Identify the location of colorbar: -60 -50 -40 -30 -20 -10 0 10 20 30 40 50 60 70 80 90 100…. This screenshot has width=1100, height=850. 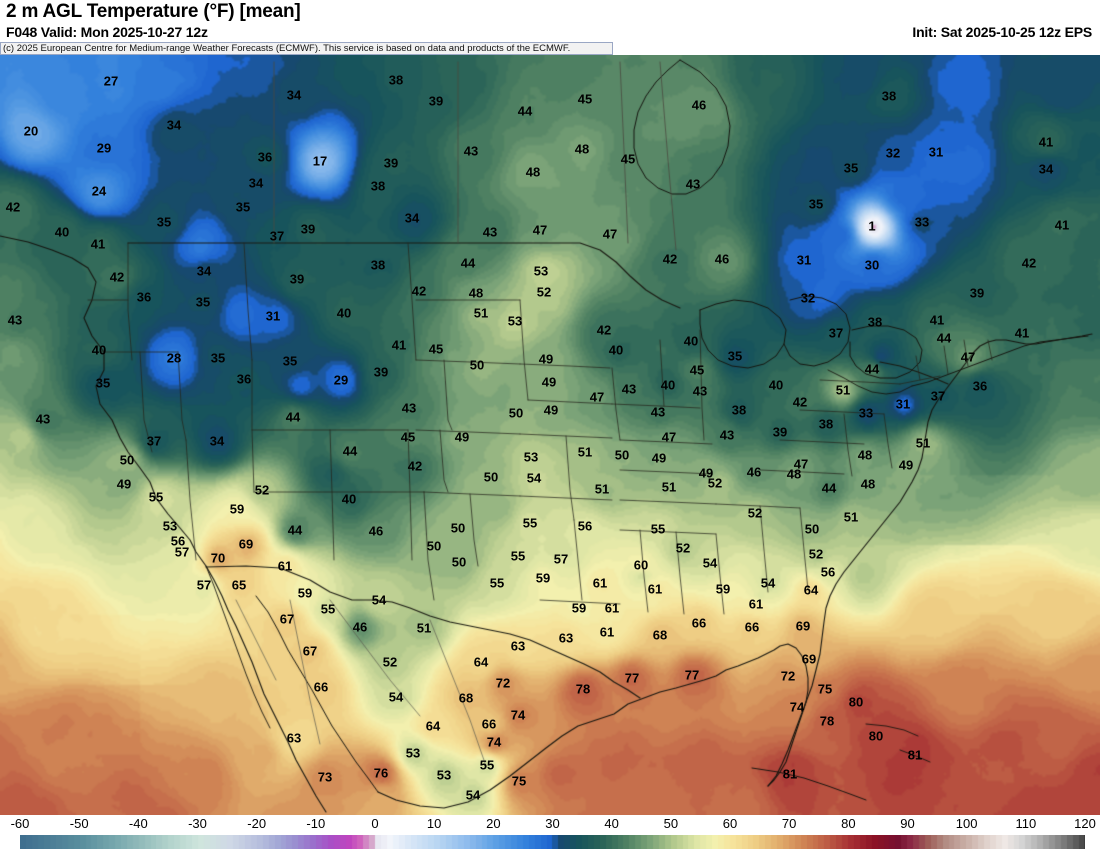
(550, 832).